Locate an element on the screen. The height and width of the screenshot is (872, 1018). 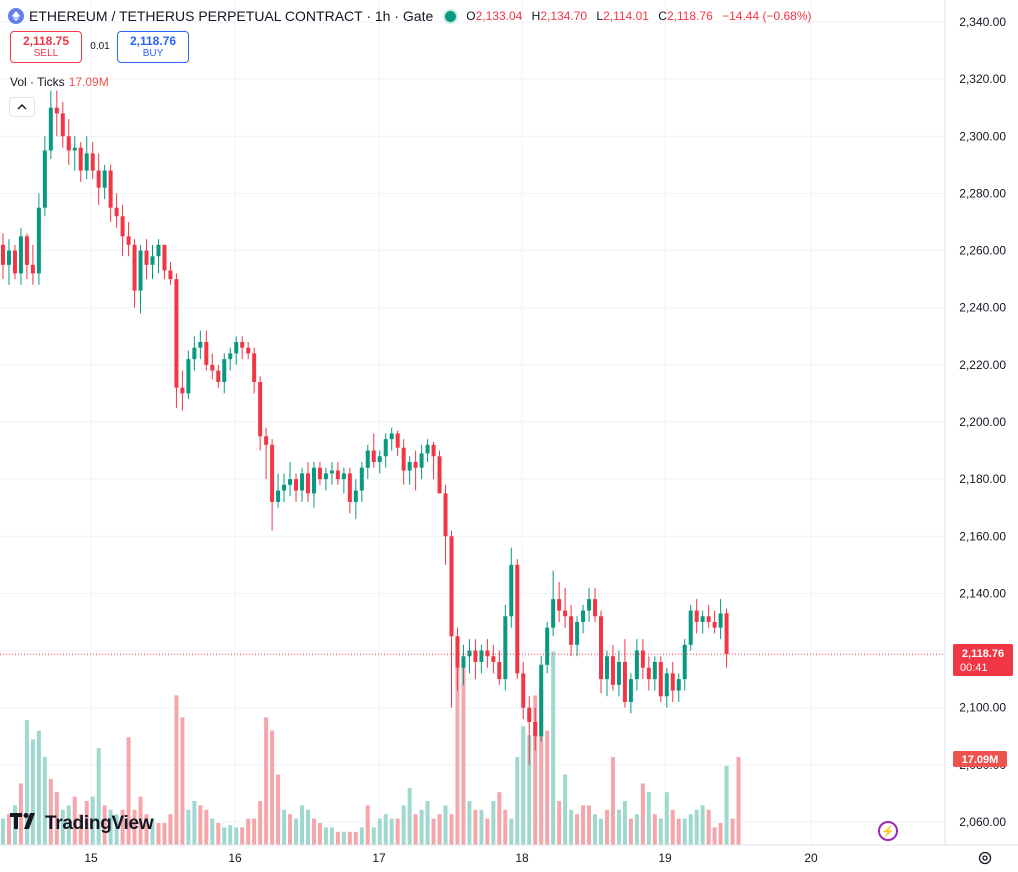
price-tick-label: 2,260.00 is located at coordinates (982, 251).